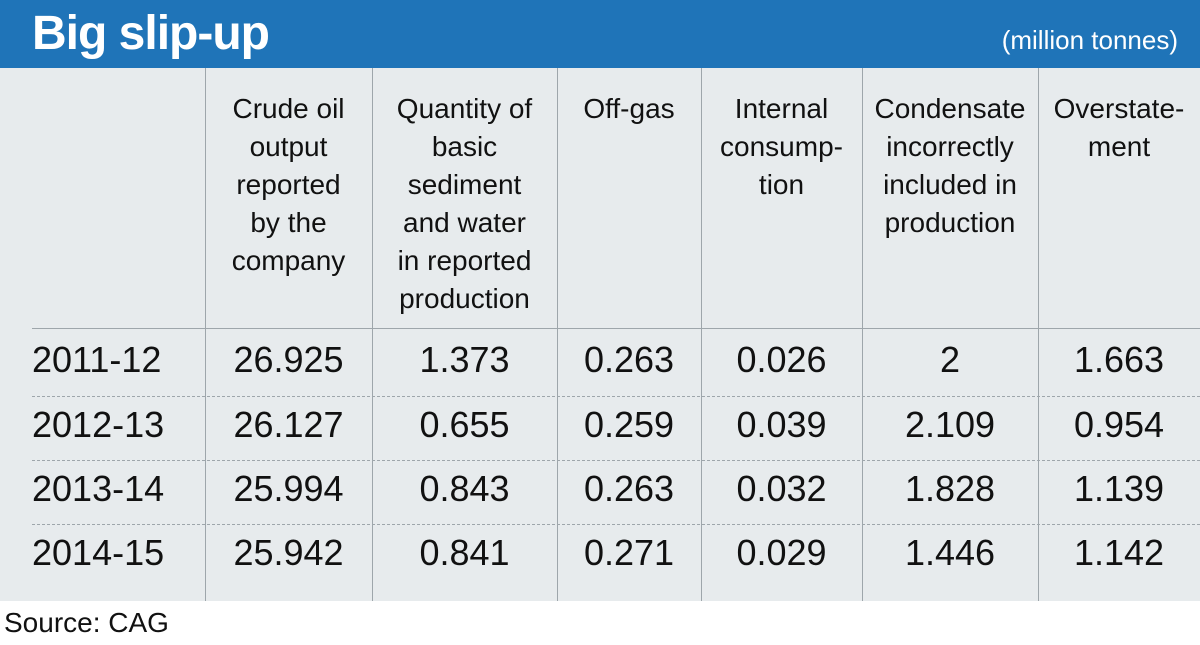  I want to click on source-note: Source: CAG, so click(86, 622).